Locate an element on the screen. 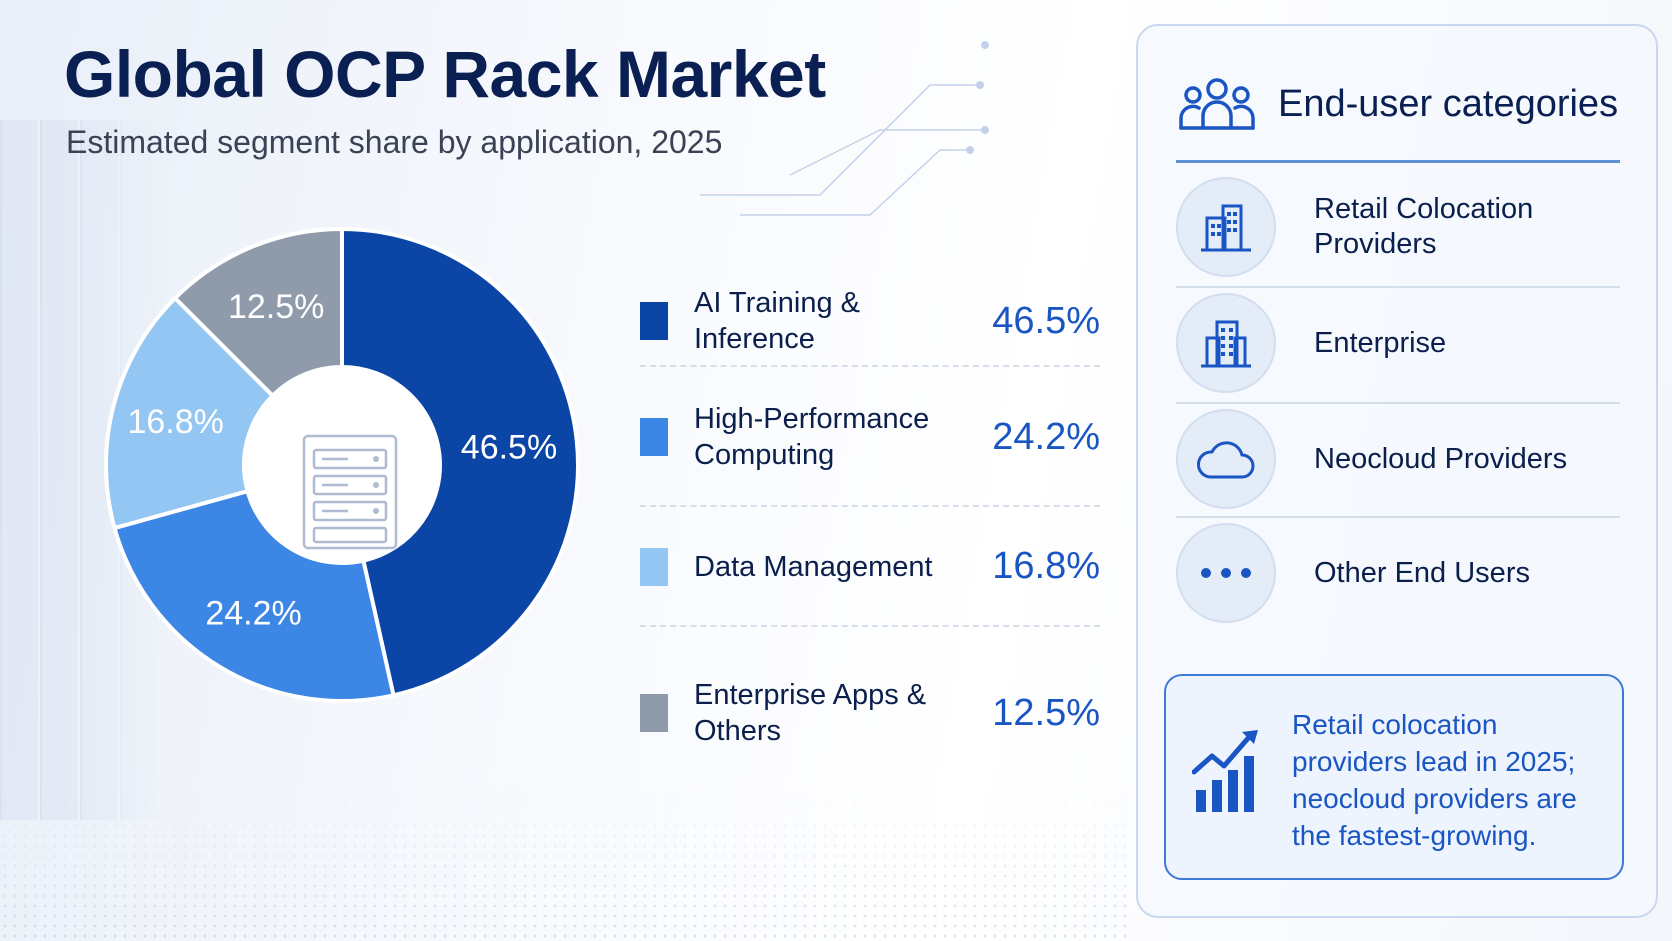 Image resolution: width=1672 pixels, height=941 pixels. legend-item: High-Performance Computing 24.2% is located at coordinates (870, 437).